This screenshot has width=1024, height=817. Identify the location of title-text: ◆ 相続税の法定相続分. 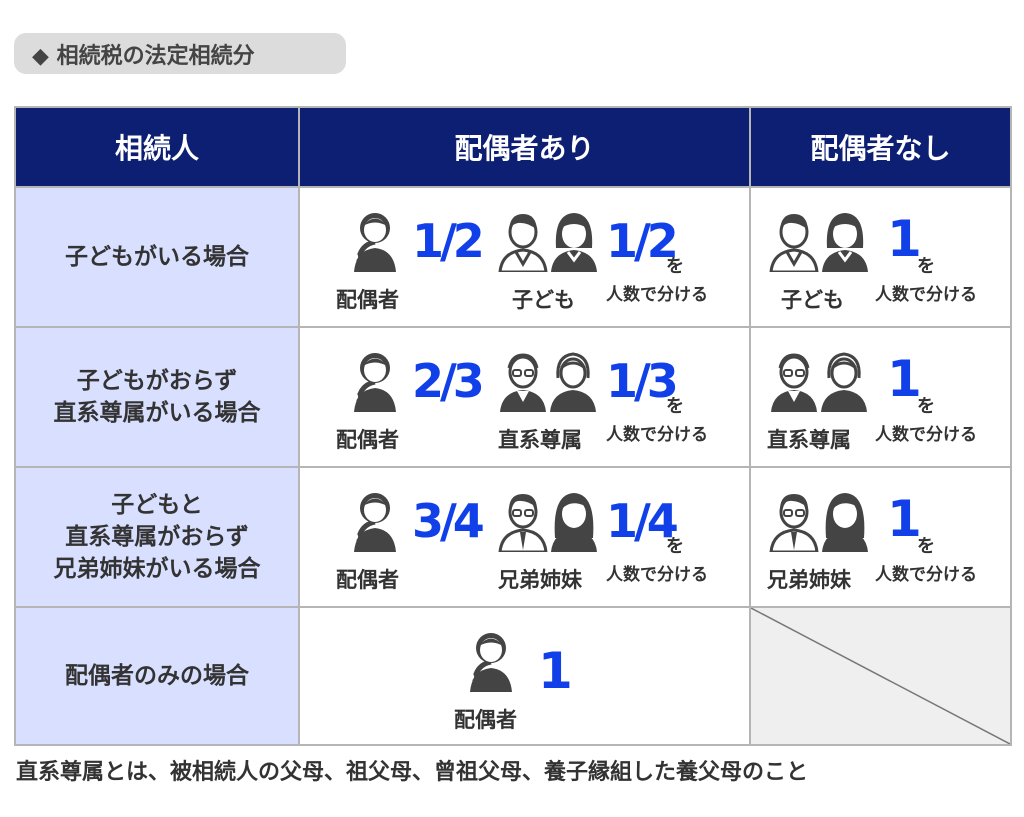
(143, 56).